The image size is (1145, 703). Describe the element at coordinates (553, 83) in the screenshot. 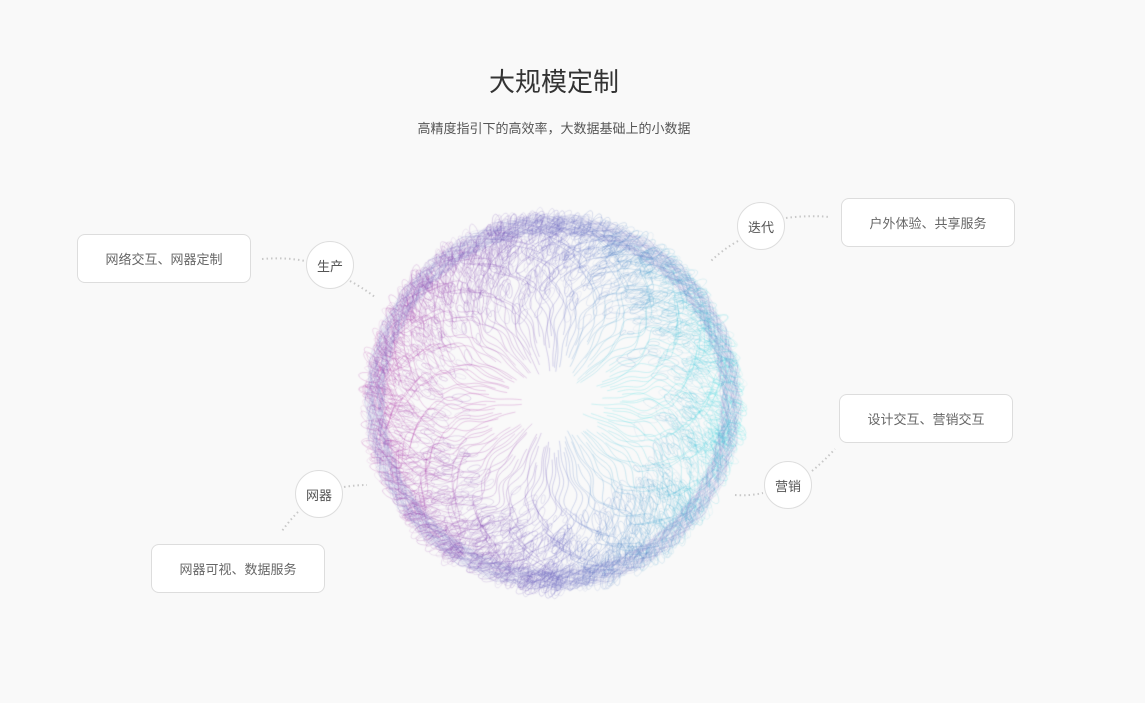

I see `page-title: 大规模定制` at that location.